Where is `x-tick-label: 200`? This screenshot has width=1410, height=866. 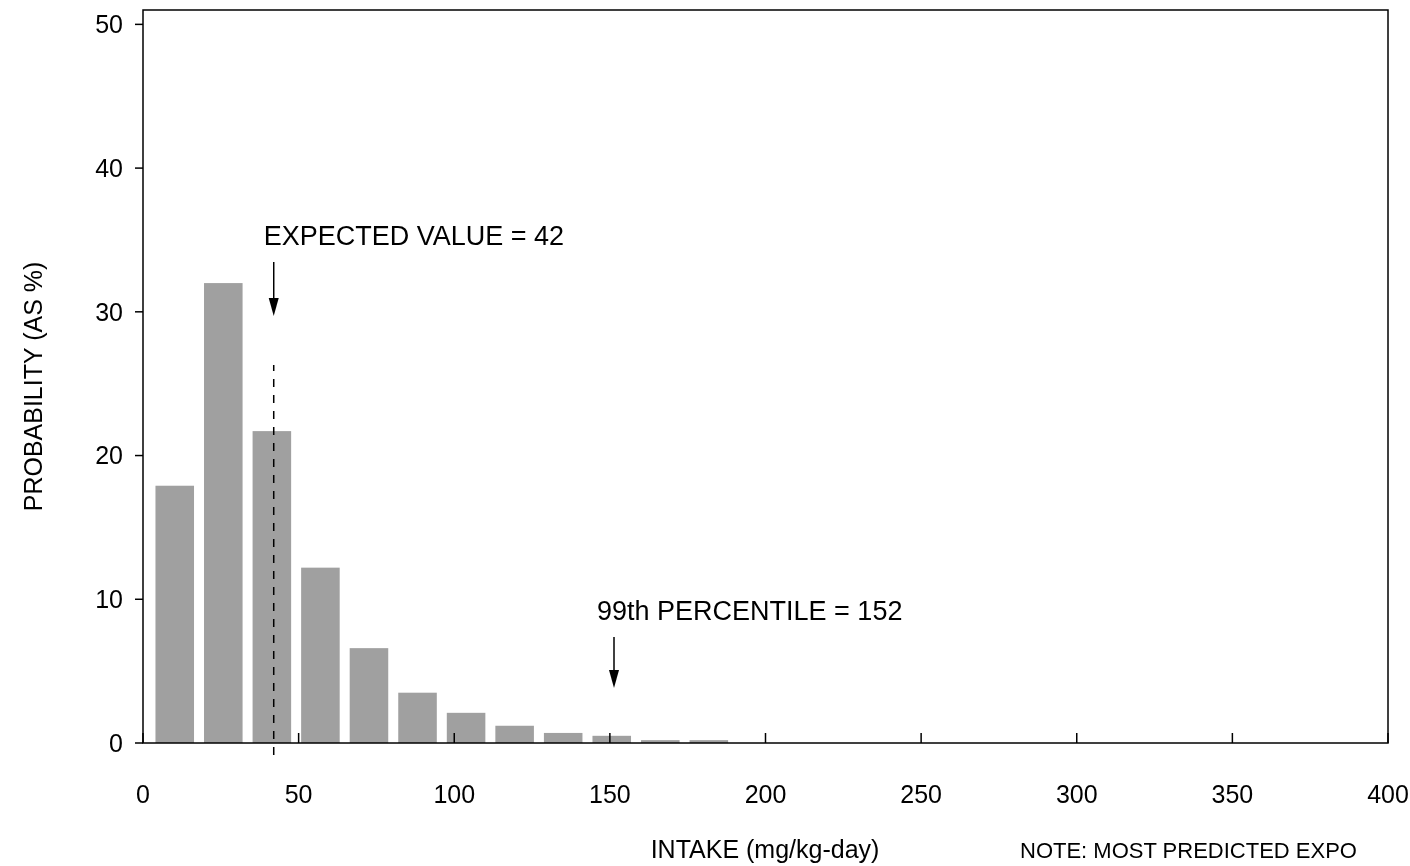
x-tick-label: 200 is located at coordinates (765, 794).